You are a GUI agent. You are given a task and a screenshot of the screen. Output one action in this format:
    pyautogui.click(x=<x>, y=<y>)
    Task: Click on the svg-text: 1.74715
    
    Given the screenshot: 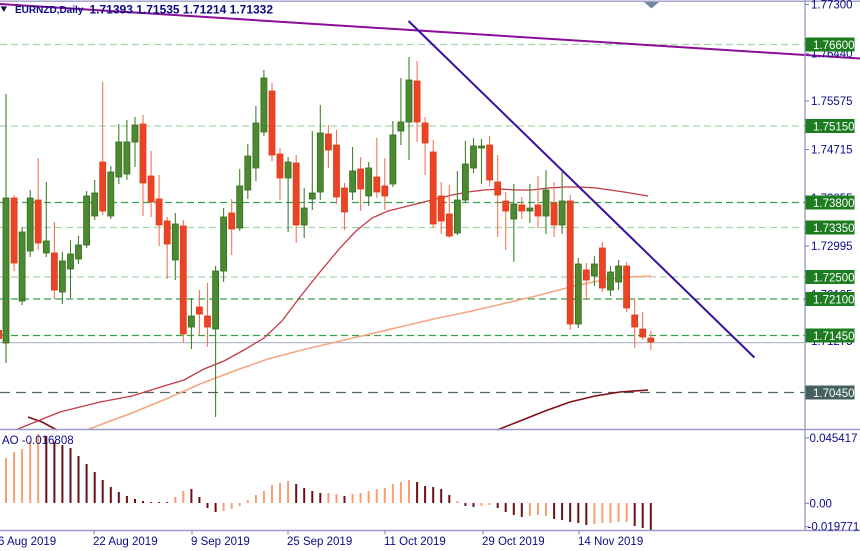 What is the action you would take?
    pyautogui.click(x=832, y=151)
    